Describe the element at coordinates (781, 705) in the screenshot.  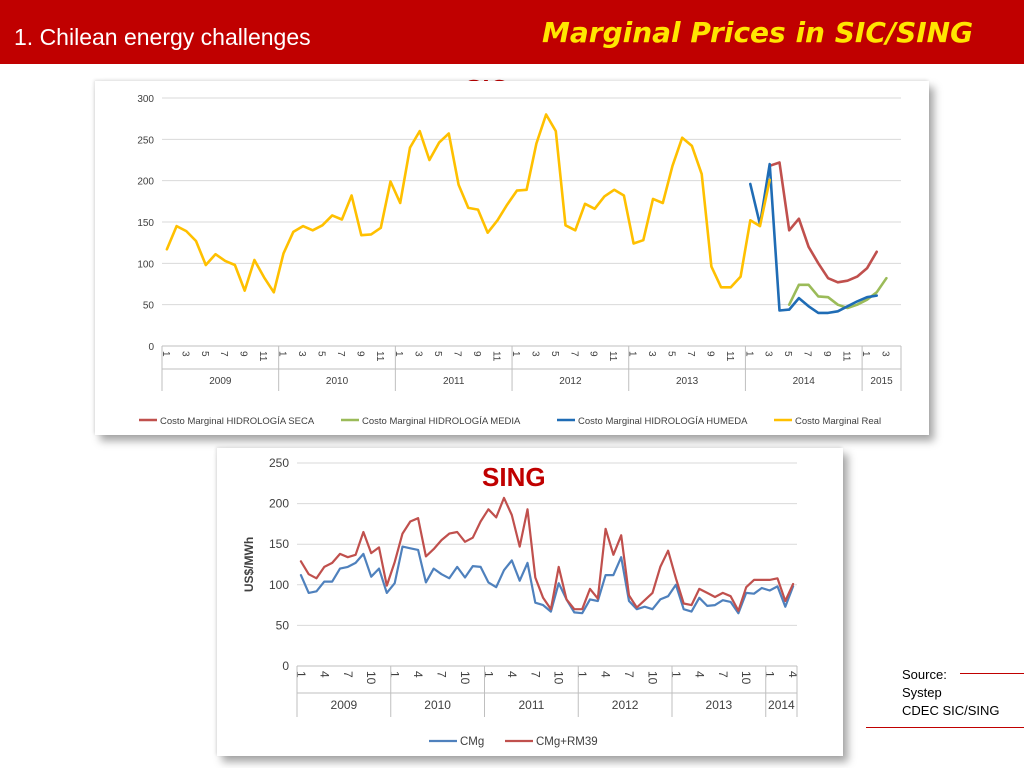
I see `year-label: 2014` at that location.